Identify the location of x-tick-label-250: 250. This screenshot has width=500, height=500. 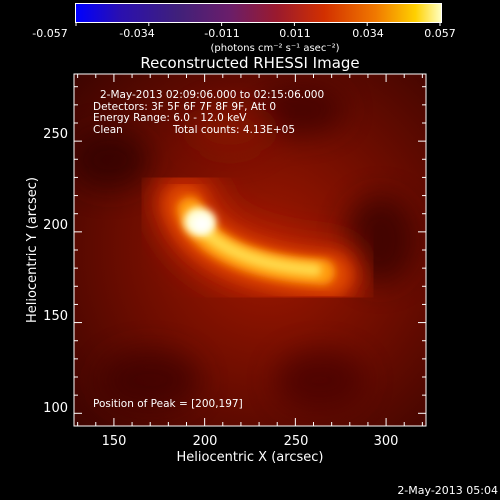
(296, 441).